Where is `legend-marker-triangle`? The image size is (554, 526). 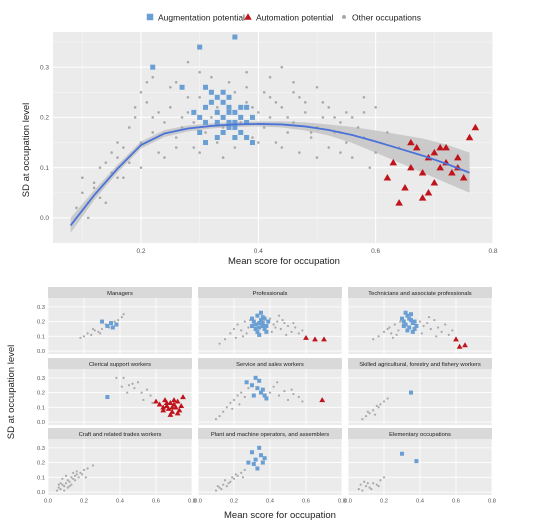 legend-marker-triangle is located at coordinates (248, 16).